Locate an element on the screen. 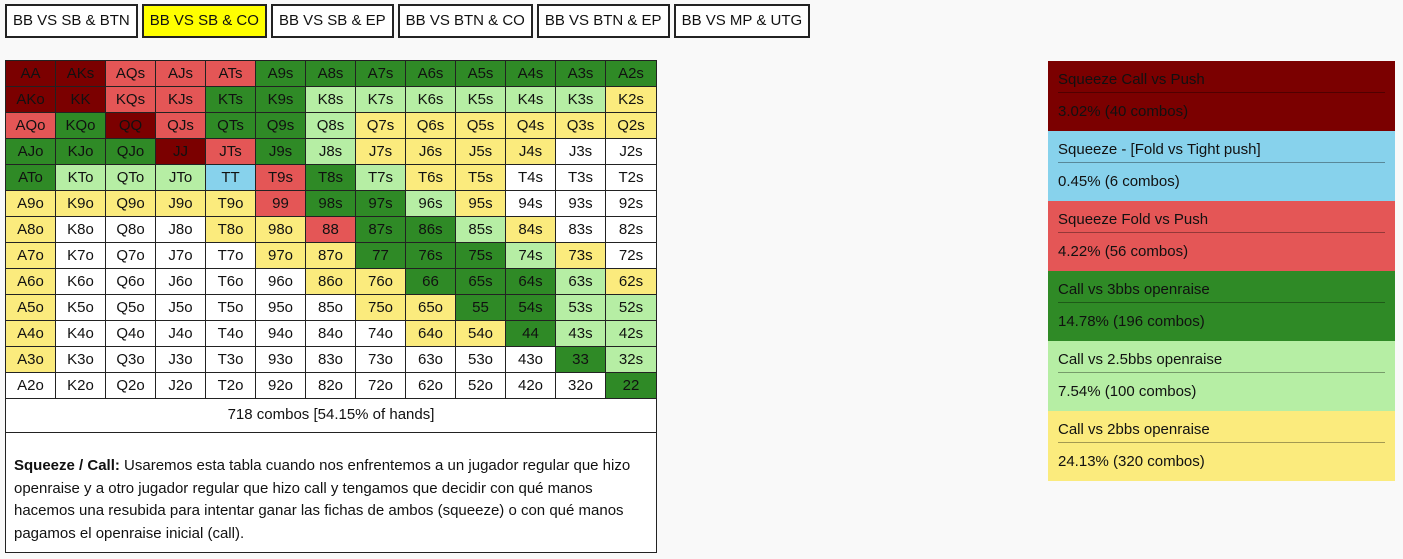 This screenshot has height=559, width=1403. hand-cell-32o: 32o is located at coordinates (581, 386).